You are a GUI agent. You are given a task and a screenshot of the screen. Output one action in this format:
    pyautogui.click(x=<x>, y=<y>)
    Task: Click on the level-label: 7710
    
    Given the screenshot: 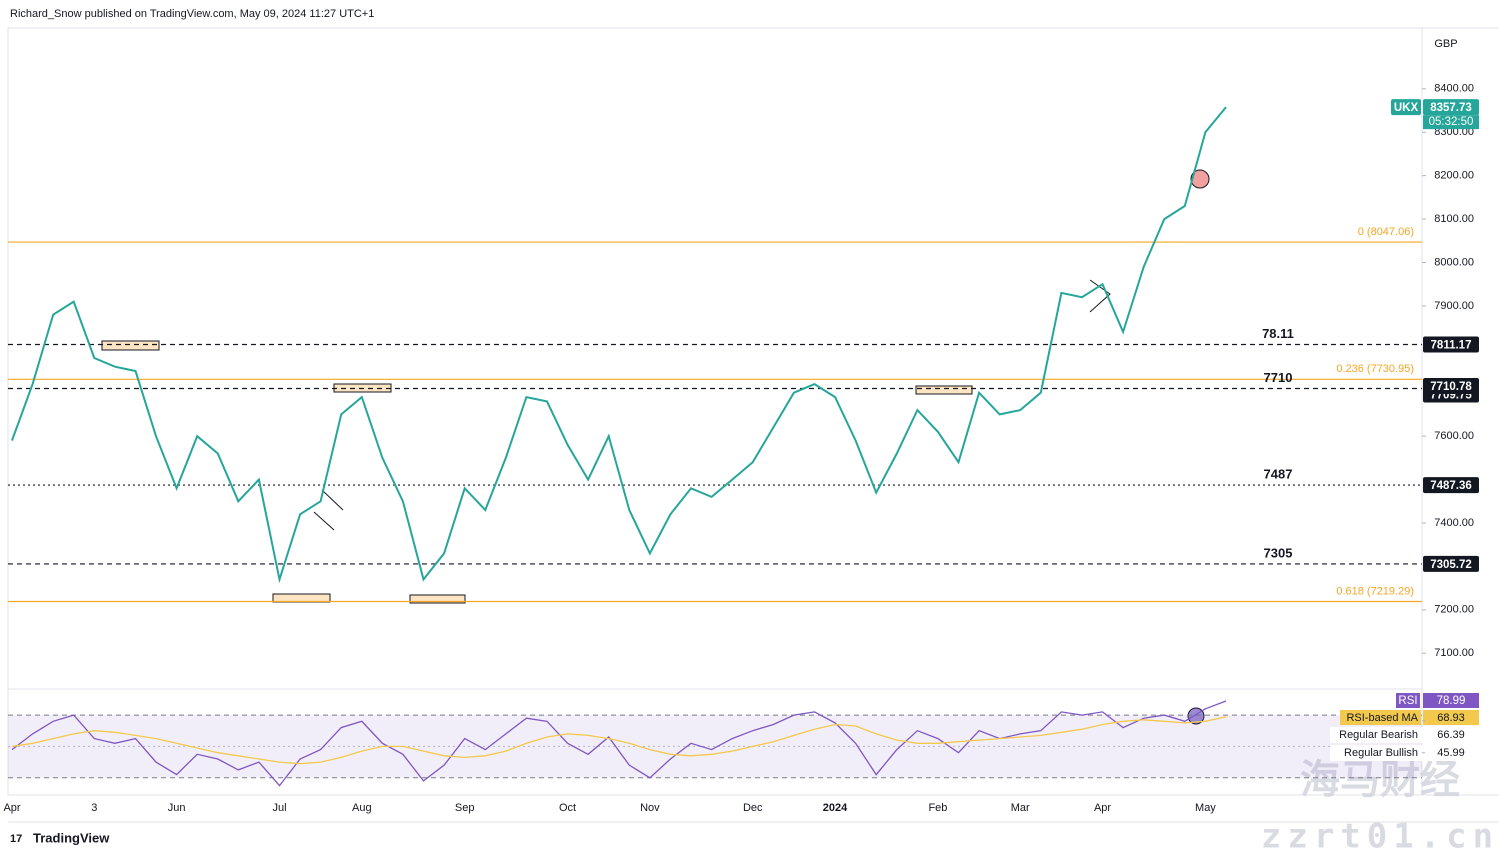 What is the action you would take?
    pyautogui.click(x=1278, y=377)
    